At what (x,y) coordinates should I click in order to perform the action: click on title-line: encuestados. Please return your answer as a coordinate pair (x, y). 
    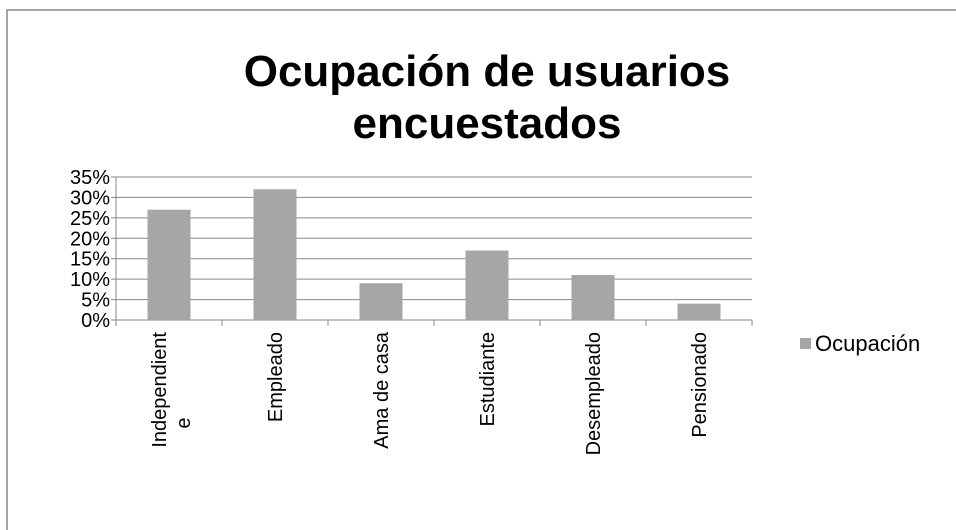
    Looking at the image, I should click on (487, 123).